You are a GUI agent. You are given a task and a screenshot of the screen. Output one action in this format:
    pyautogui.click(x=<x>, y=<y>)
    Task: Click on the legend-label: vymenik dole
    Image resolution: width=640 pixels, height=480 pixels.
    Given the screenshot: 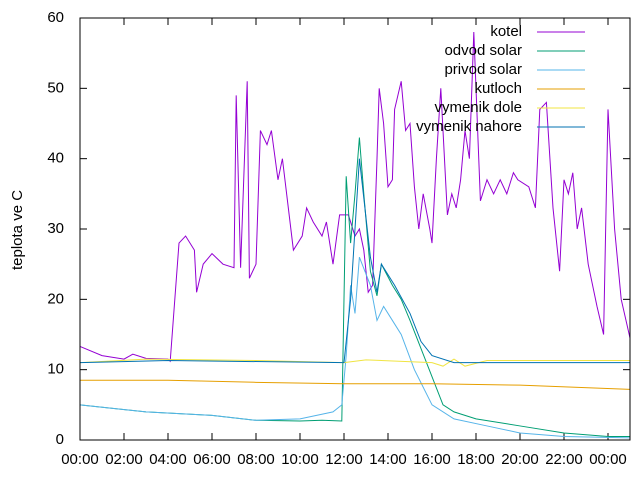 What is the action you would take?
    pyautogui.click(x=478, y=107)
    